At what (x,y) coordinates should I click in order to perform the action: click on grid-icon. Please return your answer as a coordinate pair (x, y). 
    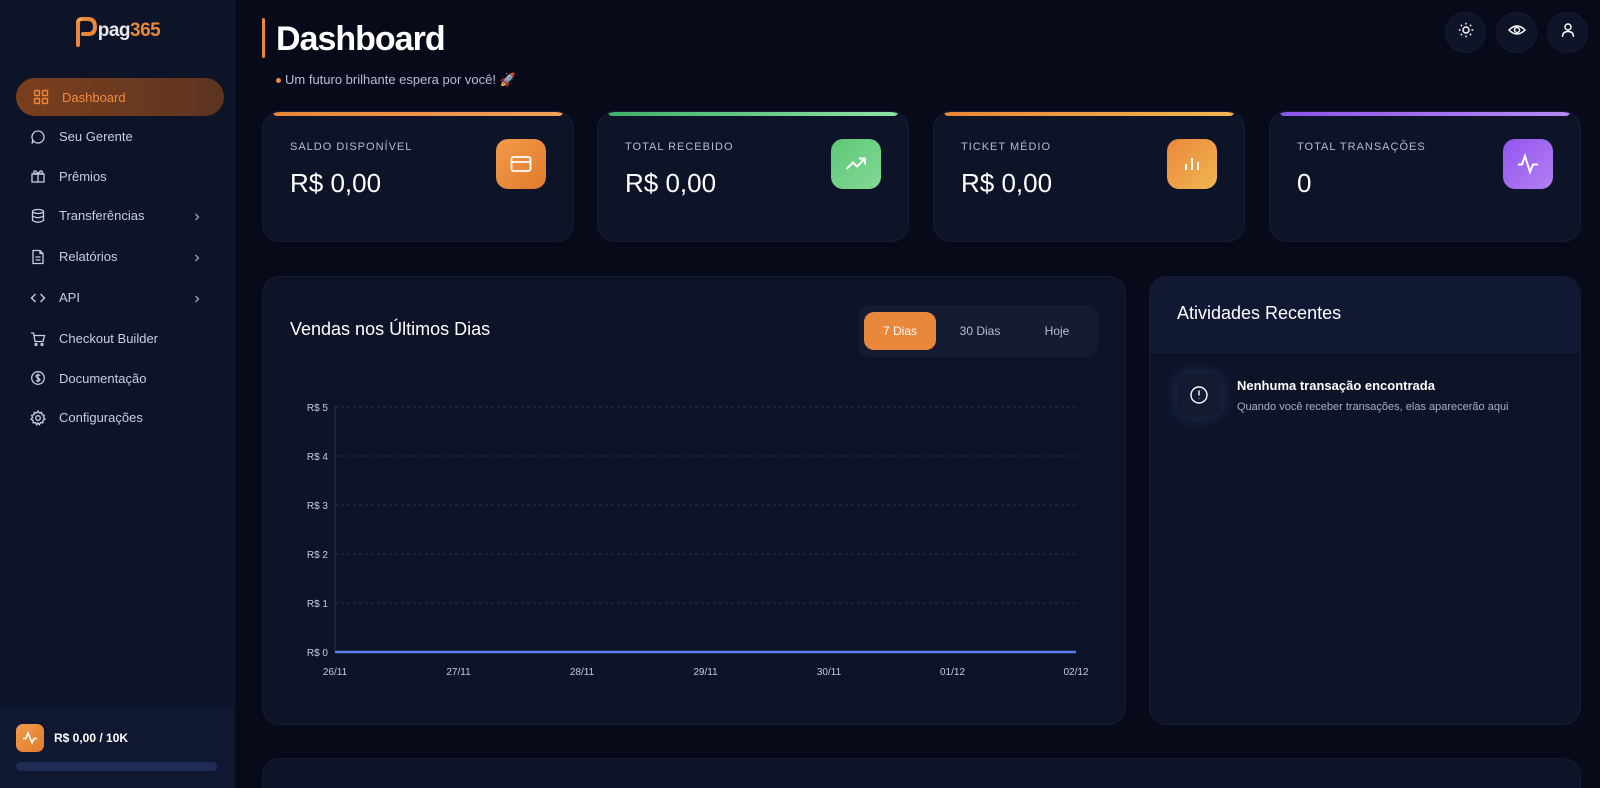
    Looking at the image, I should click on (41, 97).